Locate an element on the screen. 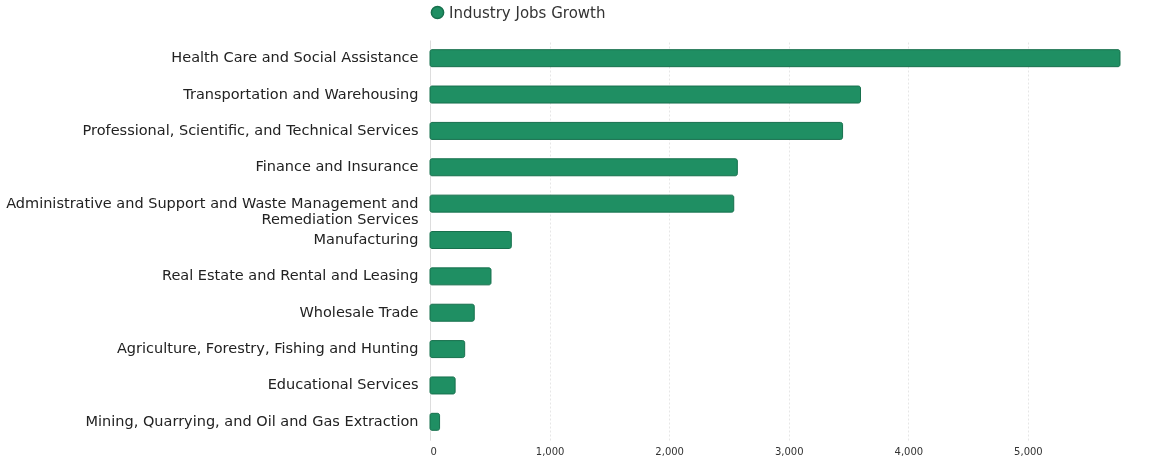 This screenshot has height=467, width=1154. x-tick-label: 4,000 is located at coordinates (909, 451).